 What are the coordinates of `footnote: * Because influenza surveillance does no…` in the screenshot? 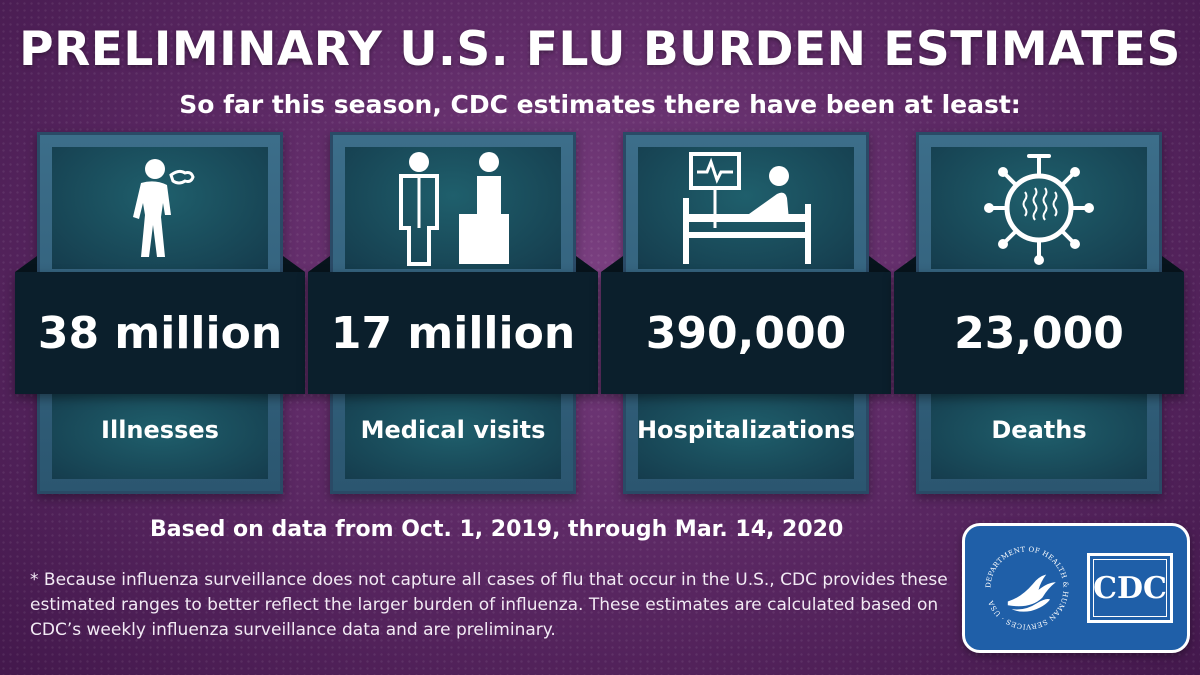 It's located at (489, 605).